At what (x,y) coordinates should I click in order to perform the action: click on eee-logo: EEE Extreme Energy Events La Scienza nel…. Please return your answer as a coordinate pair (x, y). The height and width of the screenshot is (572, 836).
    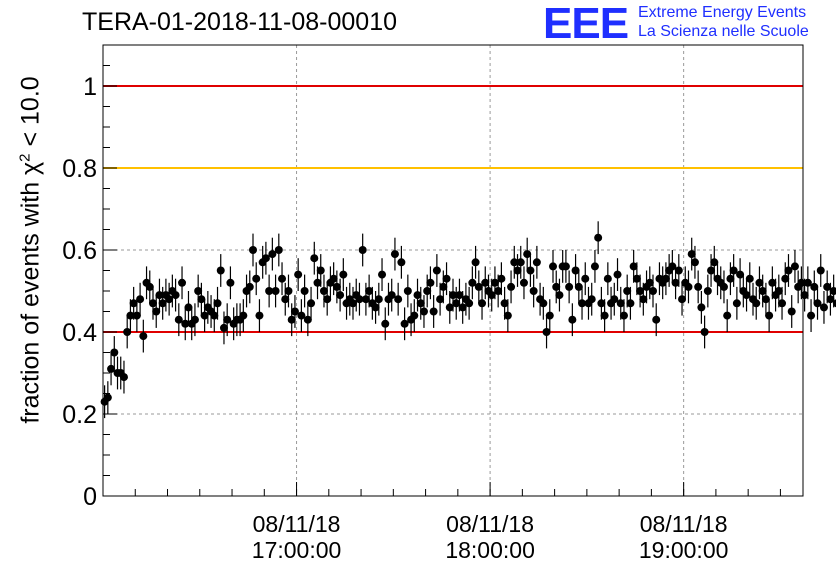
    Looking at the image, I should click on (688, 24).